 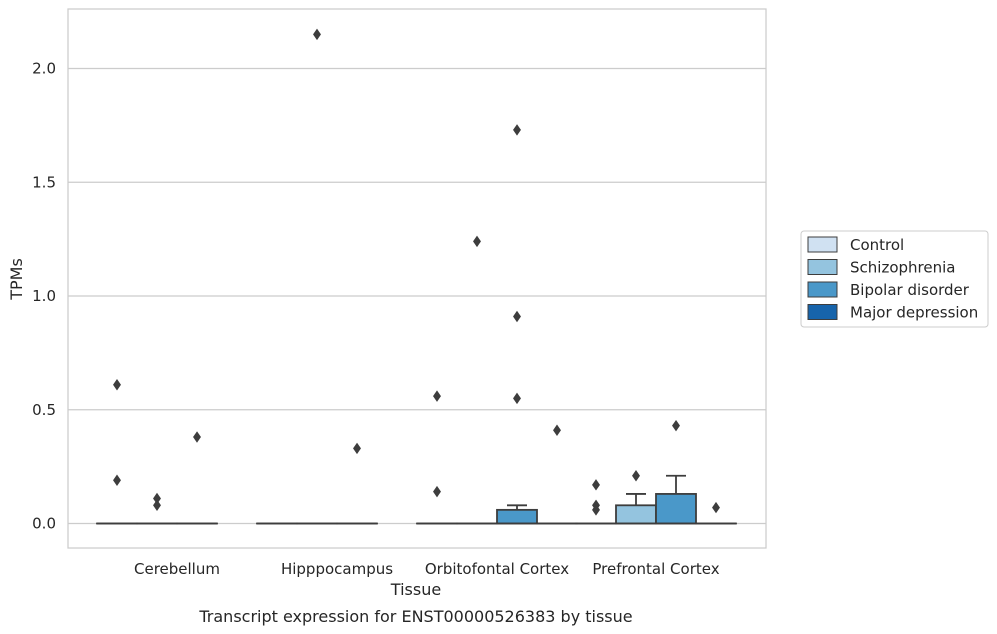 What do you see at coordinates (44, 69) in the screenshot?
I see `y-tick-label: 2.0` at bounding box center [44, 69].